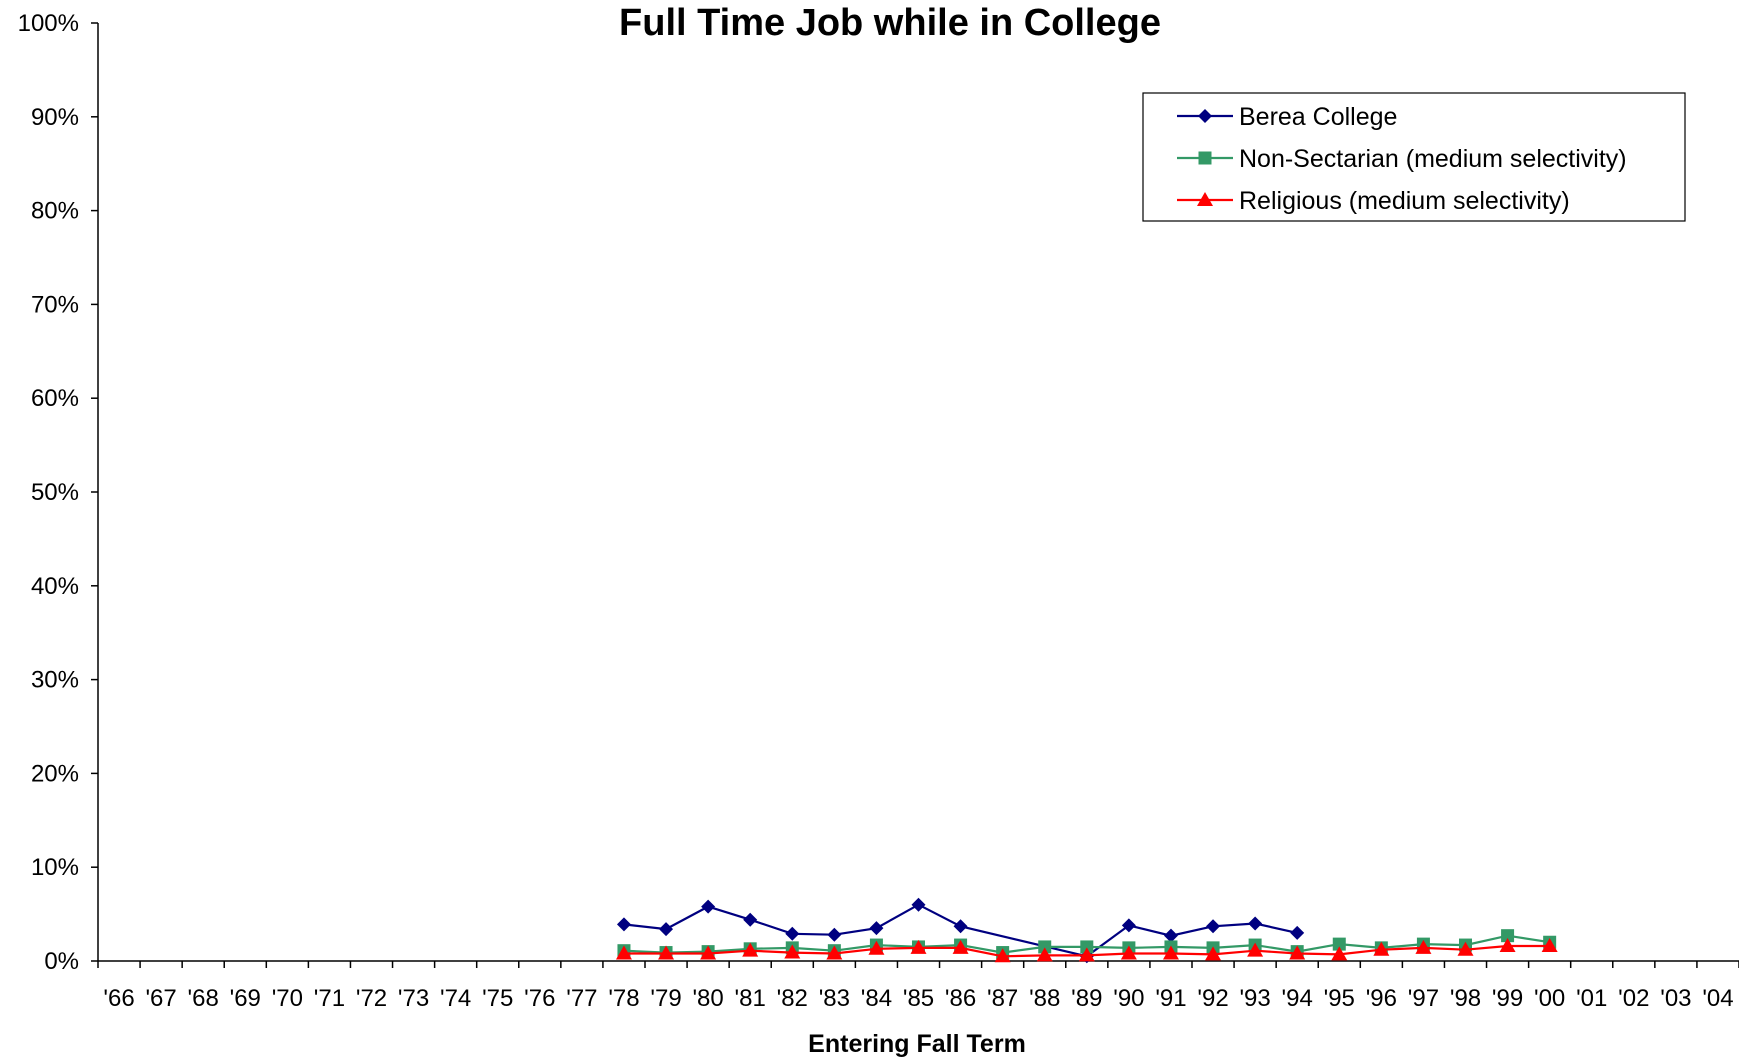 The height and width of the screenshot is (1063, 1739). What do you see at coordinates (1318, 117) in the screenshot?
I see `legend-label: Berea College` at bounding box center [1318, 117].